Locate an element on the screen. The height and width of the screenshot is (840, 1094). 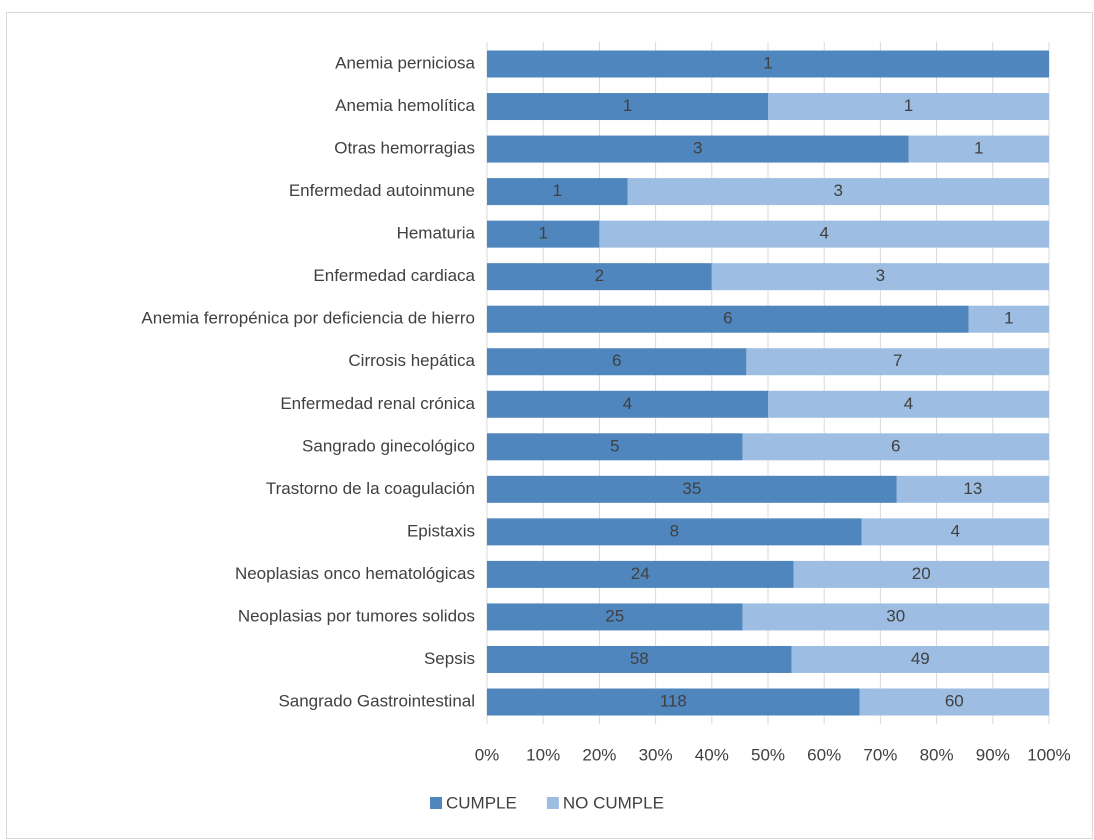
data-label: 60 is located at coordinates (954, 700).